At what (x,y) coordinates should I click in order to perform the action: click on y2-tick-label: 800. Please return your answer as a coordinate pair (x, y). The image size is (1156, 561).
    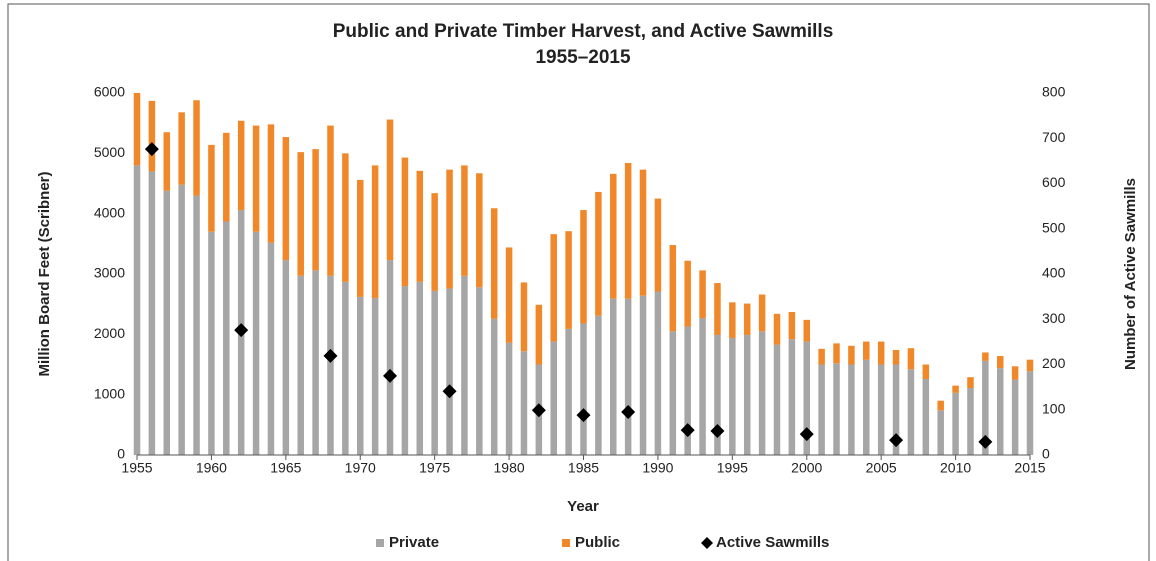
    Looking at the image, I should click on (1054, 92).